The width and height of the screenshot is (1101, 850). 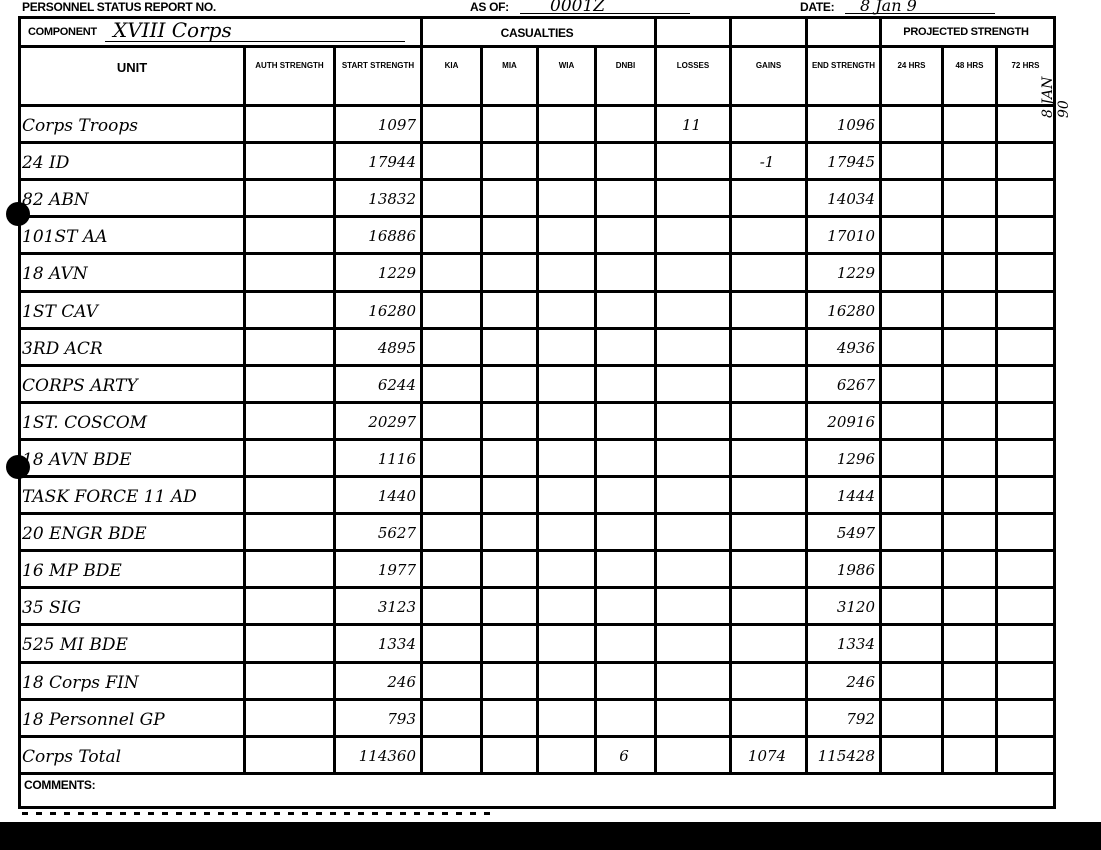 I want to click on cell-start: 16886, so click(x=392, y=236).